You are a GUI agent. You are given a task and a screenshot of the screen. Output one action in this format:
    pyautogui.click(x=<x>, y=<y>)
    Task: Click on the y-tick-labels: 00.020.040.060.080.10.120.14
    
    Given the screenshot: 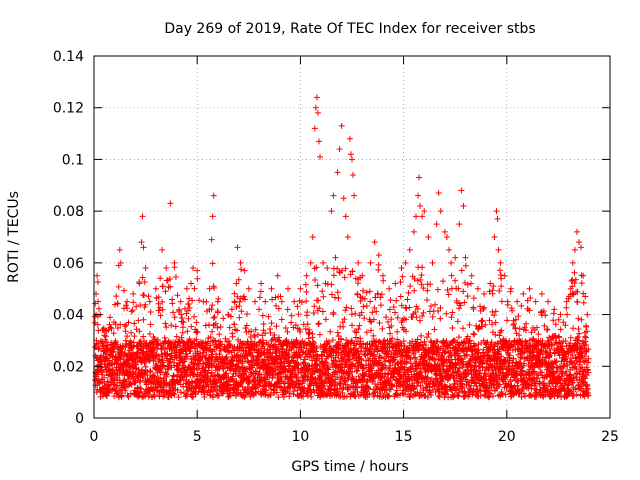 What is the action you would take?
    pyautogui.click(x=68, y=238)
    